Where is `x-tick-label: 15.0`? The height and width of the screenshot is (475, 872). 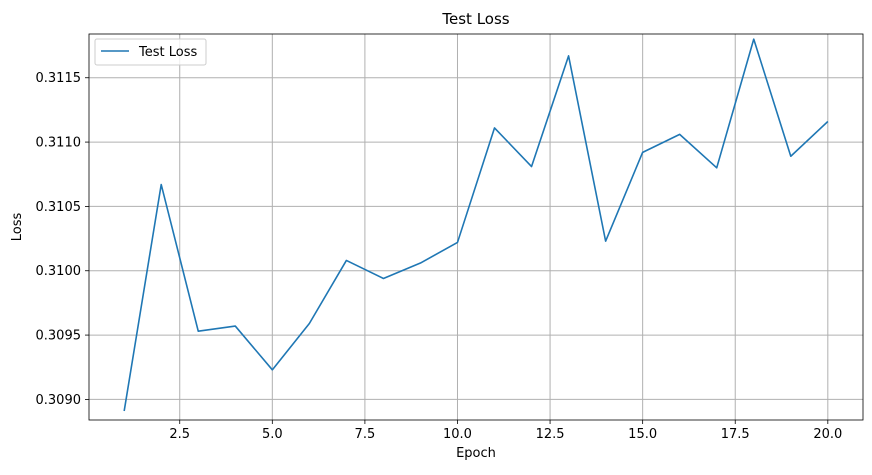
x-tick-label: 15.0 is located at coordinates (642, 434).